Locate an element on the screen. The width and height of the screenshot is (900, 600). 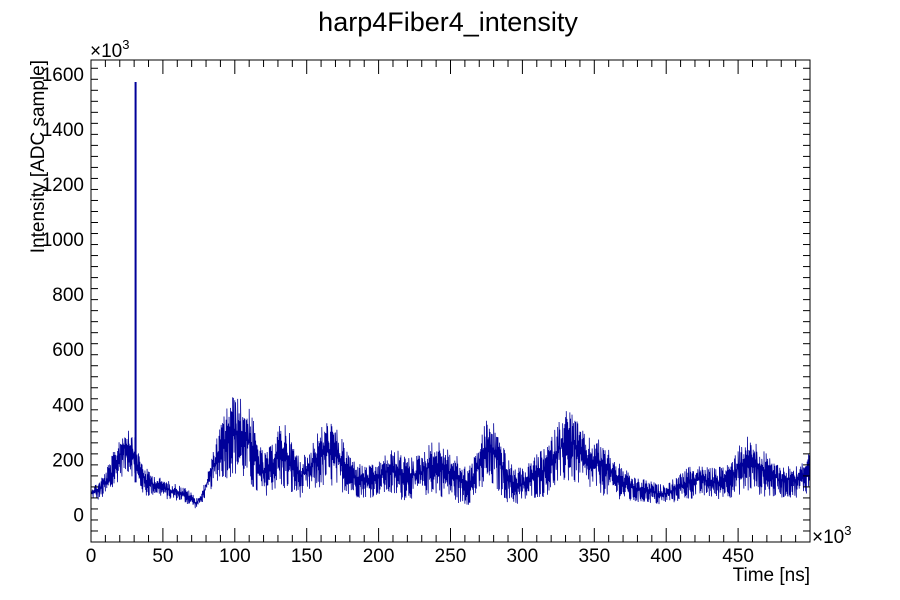
x-tick-label: 50 is located at coordinates (162, 556).